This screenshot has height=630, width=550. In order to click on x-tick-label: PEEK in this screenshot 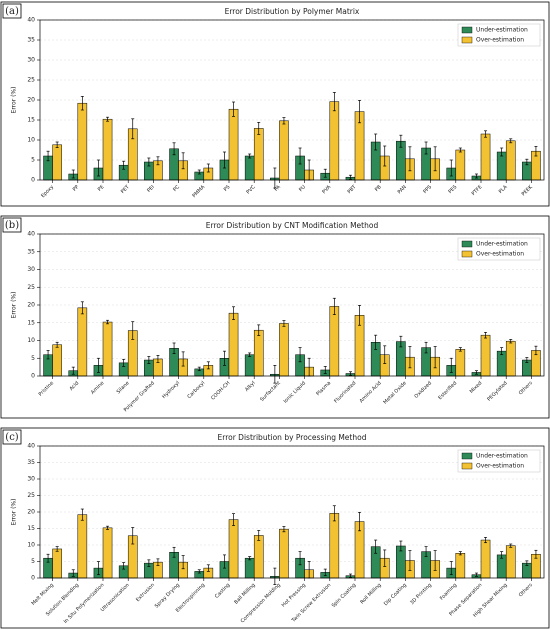, I will do `click(528, 191)`.